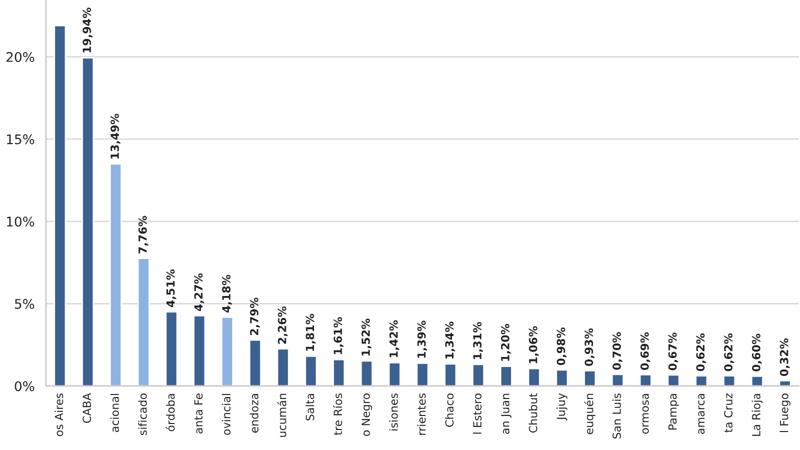 Image resolution: width=800 pixels, height=450 pixels. What do you see at coordinates (339, 335) in the screenshot?
I see `data-label: 1,61%` at bounding box center [339, 335].